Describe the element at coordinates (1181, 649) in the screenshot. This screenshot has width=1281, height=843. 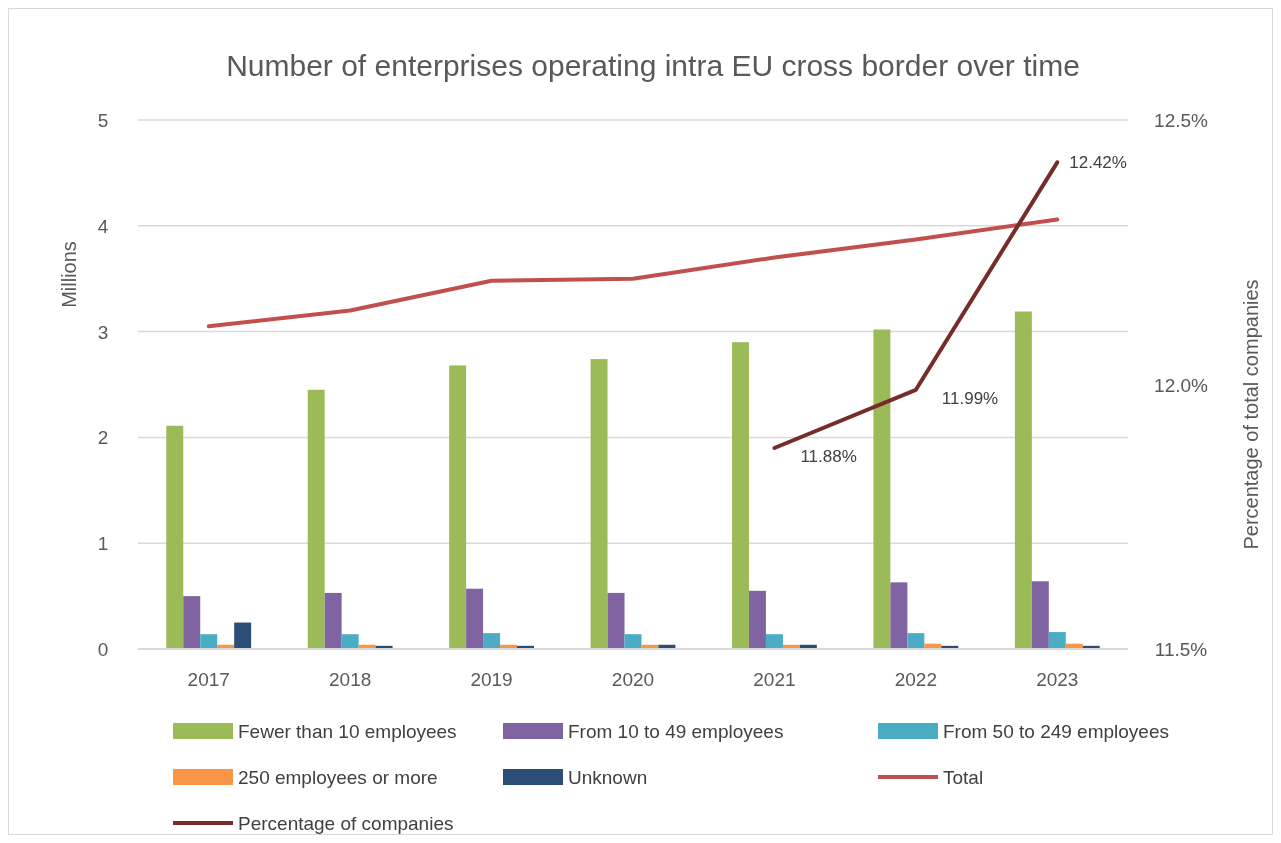
I see `y2-tick-label: 11.5%` at that location.